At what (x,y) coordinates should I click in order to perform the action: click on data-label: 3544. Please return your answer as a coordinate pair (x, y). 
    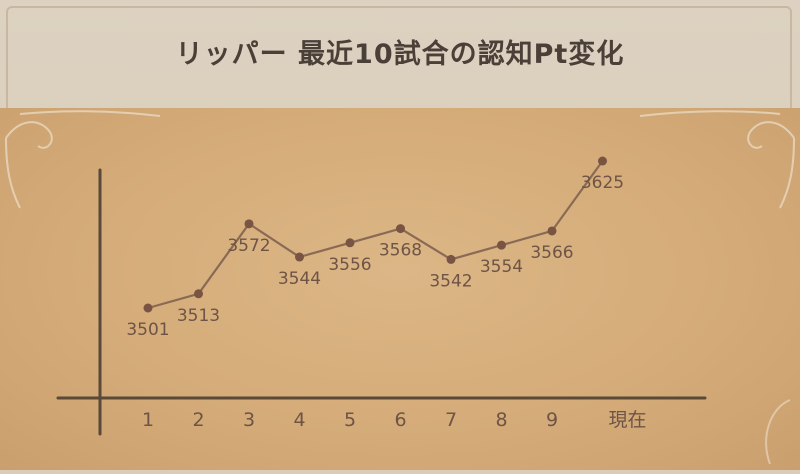
    Looking at the image, I should click on (299, 279).